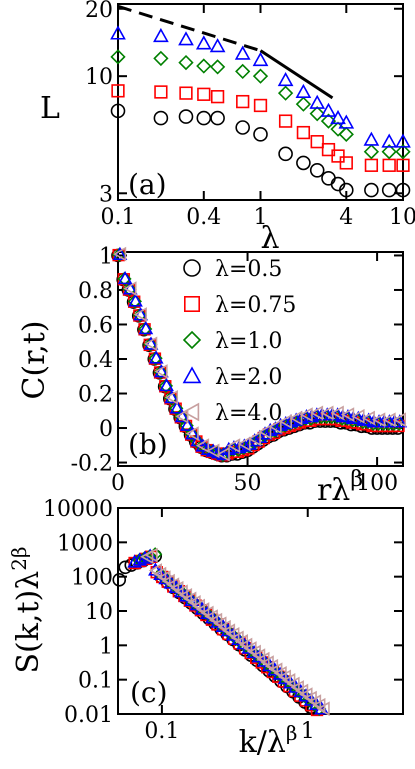 This screenshot has width=415, height=769. Describe the element at coordinates (95, 395) in the screenshot. I see `y-tick-label: 0.2` at that location.